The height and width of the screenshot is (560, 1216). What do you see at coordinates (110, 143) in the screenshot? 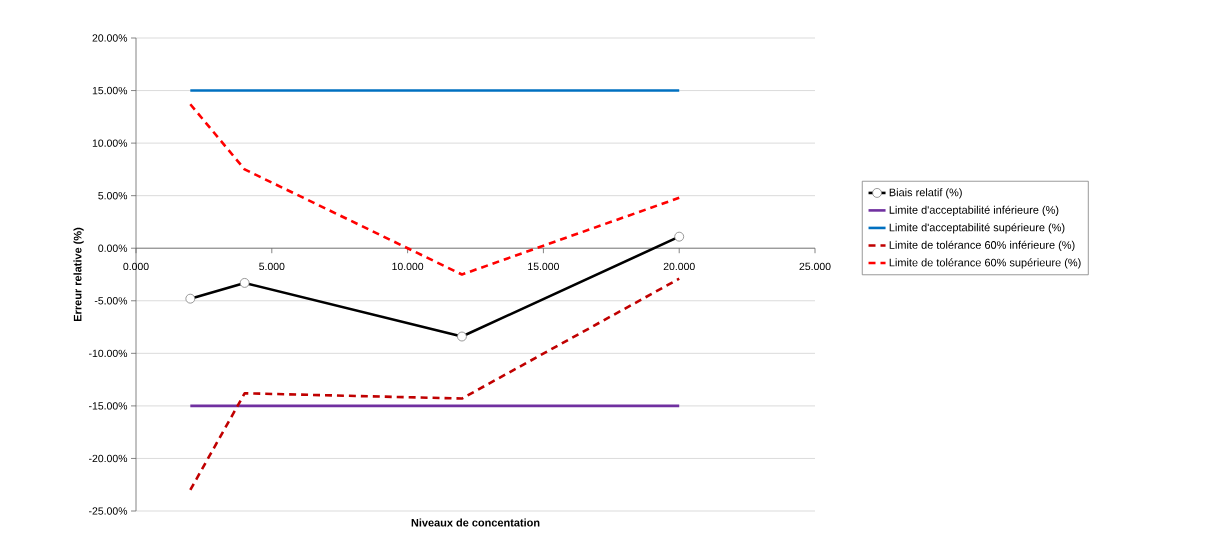
I see `y-tick-label: 10.00%` at bounding box center [110, 143].